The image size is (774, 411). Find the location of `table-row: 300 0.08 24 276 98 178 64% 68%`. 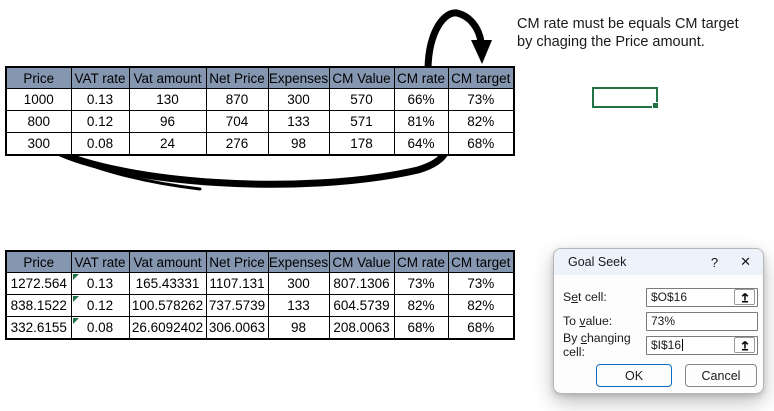

table-row: 300 0.08 24 276 98 178 64% 68% is located at coordinates (260, 144).